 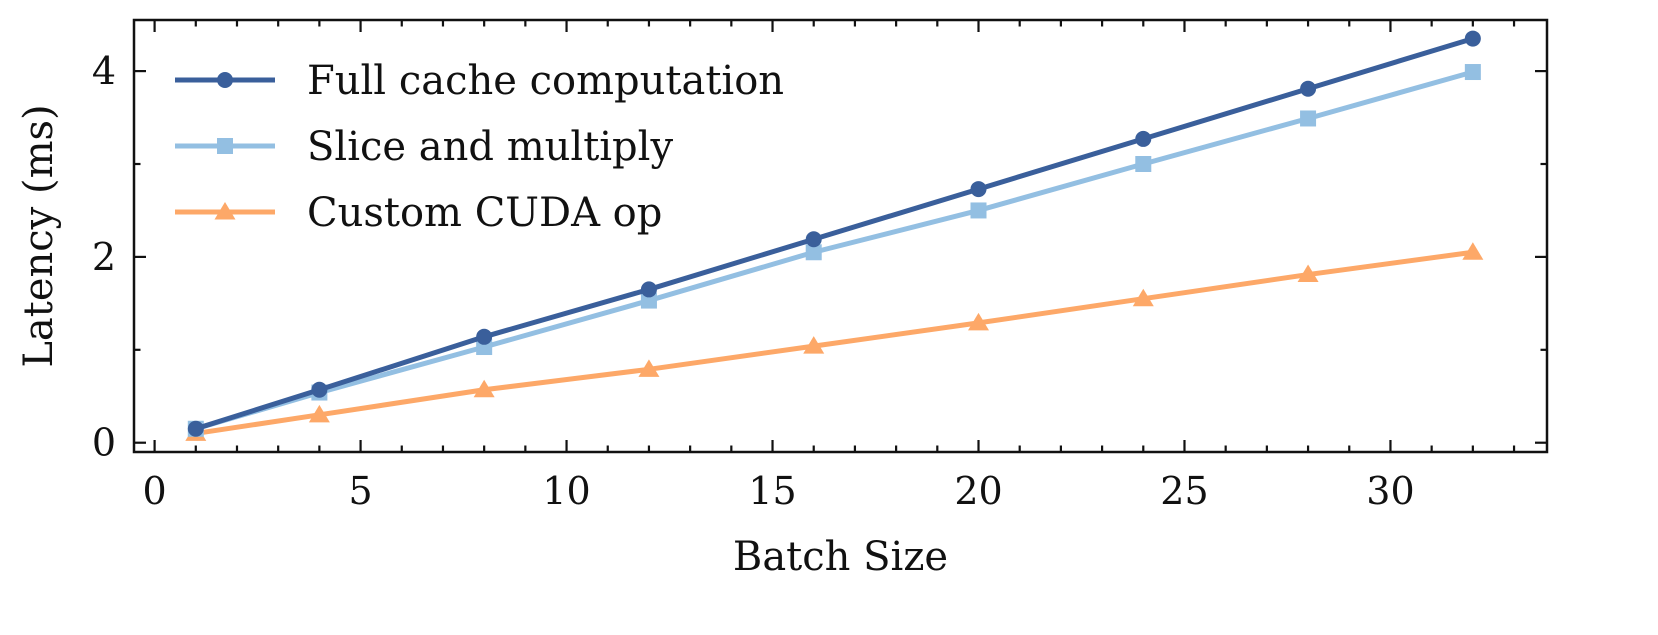 What do you see at coordinates (360, 491) in the screenshot?
I see `x-tick-label: 5` at bounding box center [360, 491].